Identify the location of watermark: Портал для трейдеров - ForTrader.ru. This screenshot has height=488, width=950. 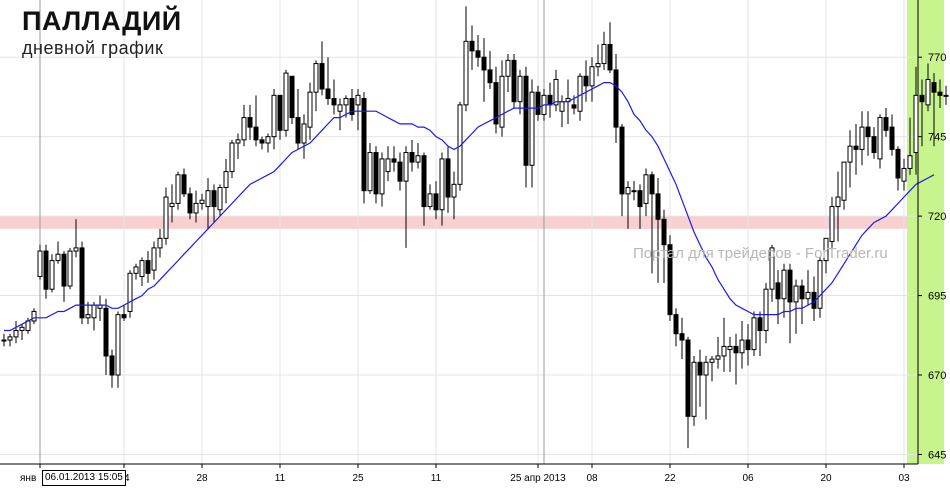
(760, 253).